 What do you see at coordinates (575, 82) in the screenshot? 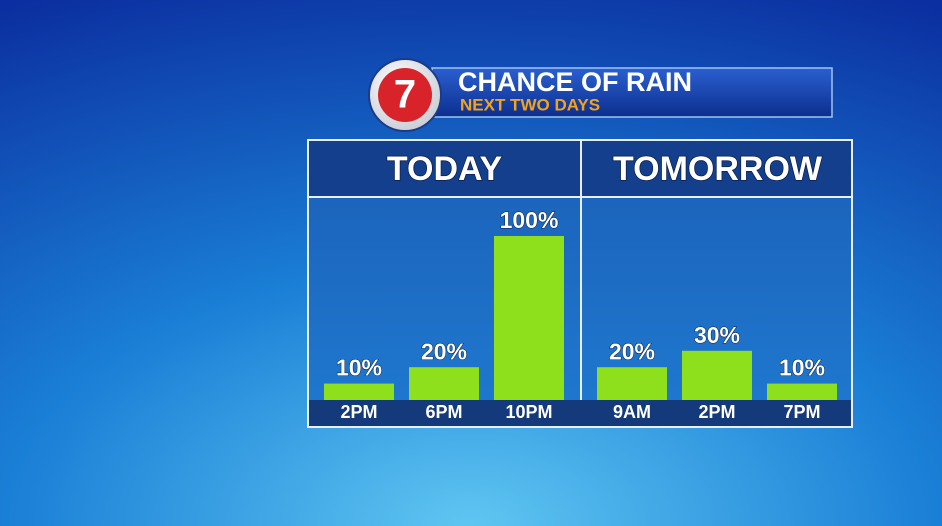
I see `title: CHANCE OF RAIN` at bounding box center [575, 82].